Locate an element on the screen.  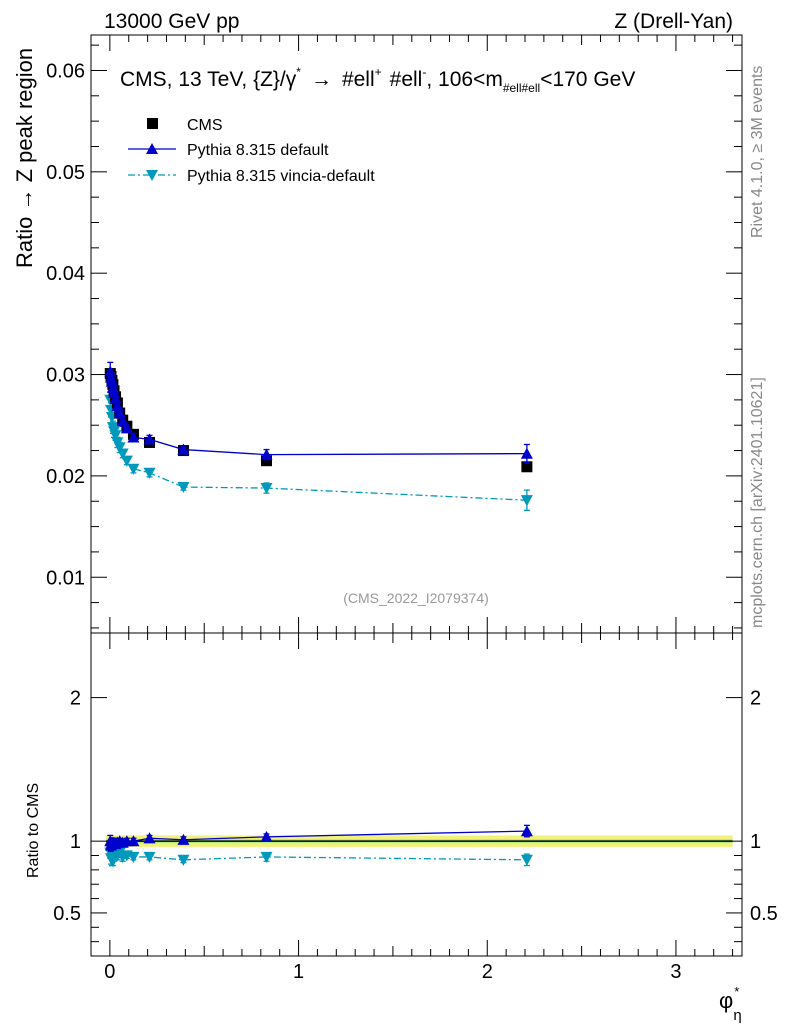
ratio-ylabel: Ratio to CMS is located at coordinates (33, 830).